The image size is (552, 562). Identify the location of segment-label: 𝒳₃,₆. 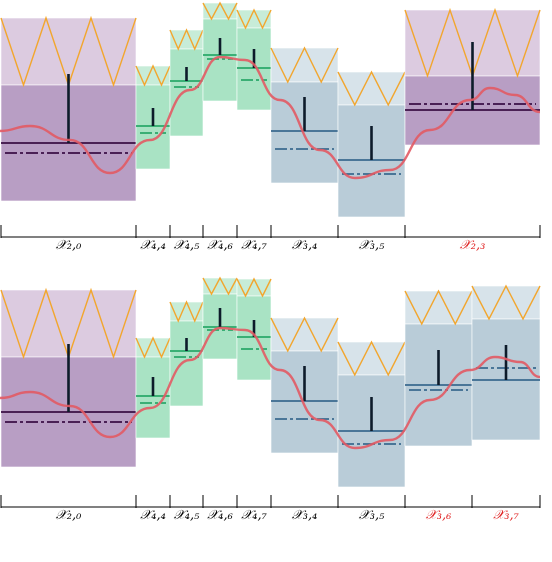
(439, 515).